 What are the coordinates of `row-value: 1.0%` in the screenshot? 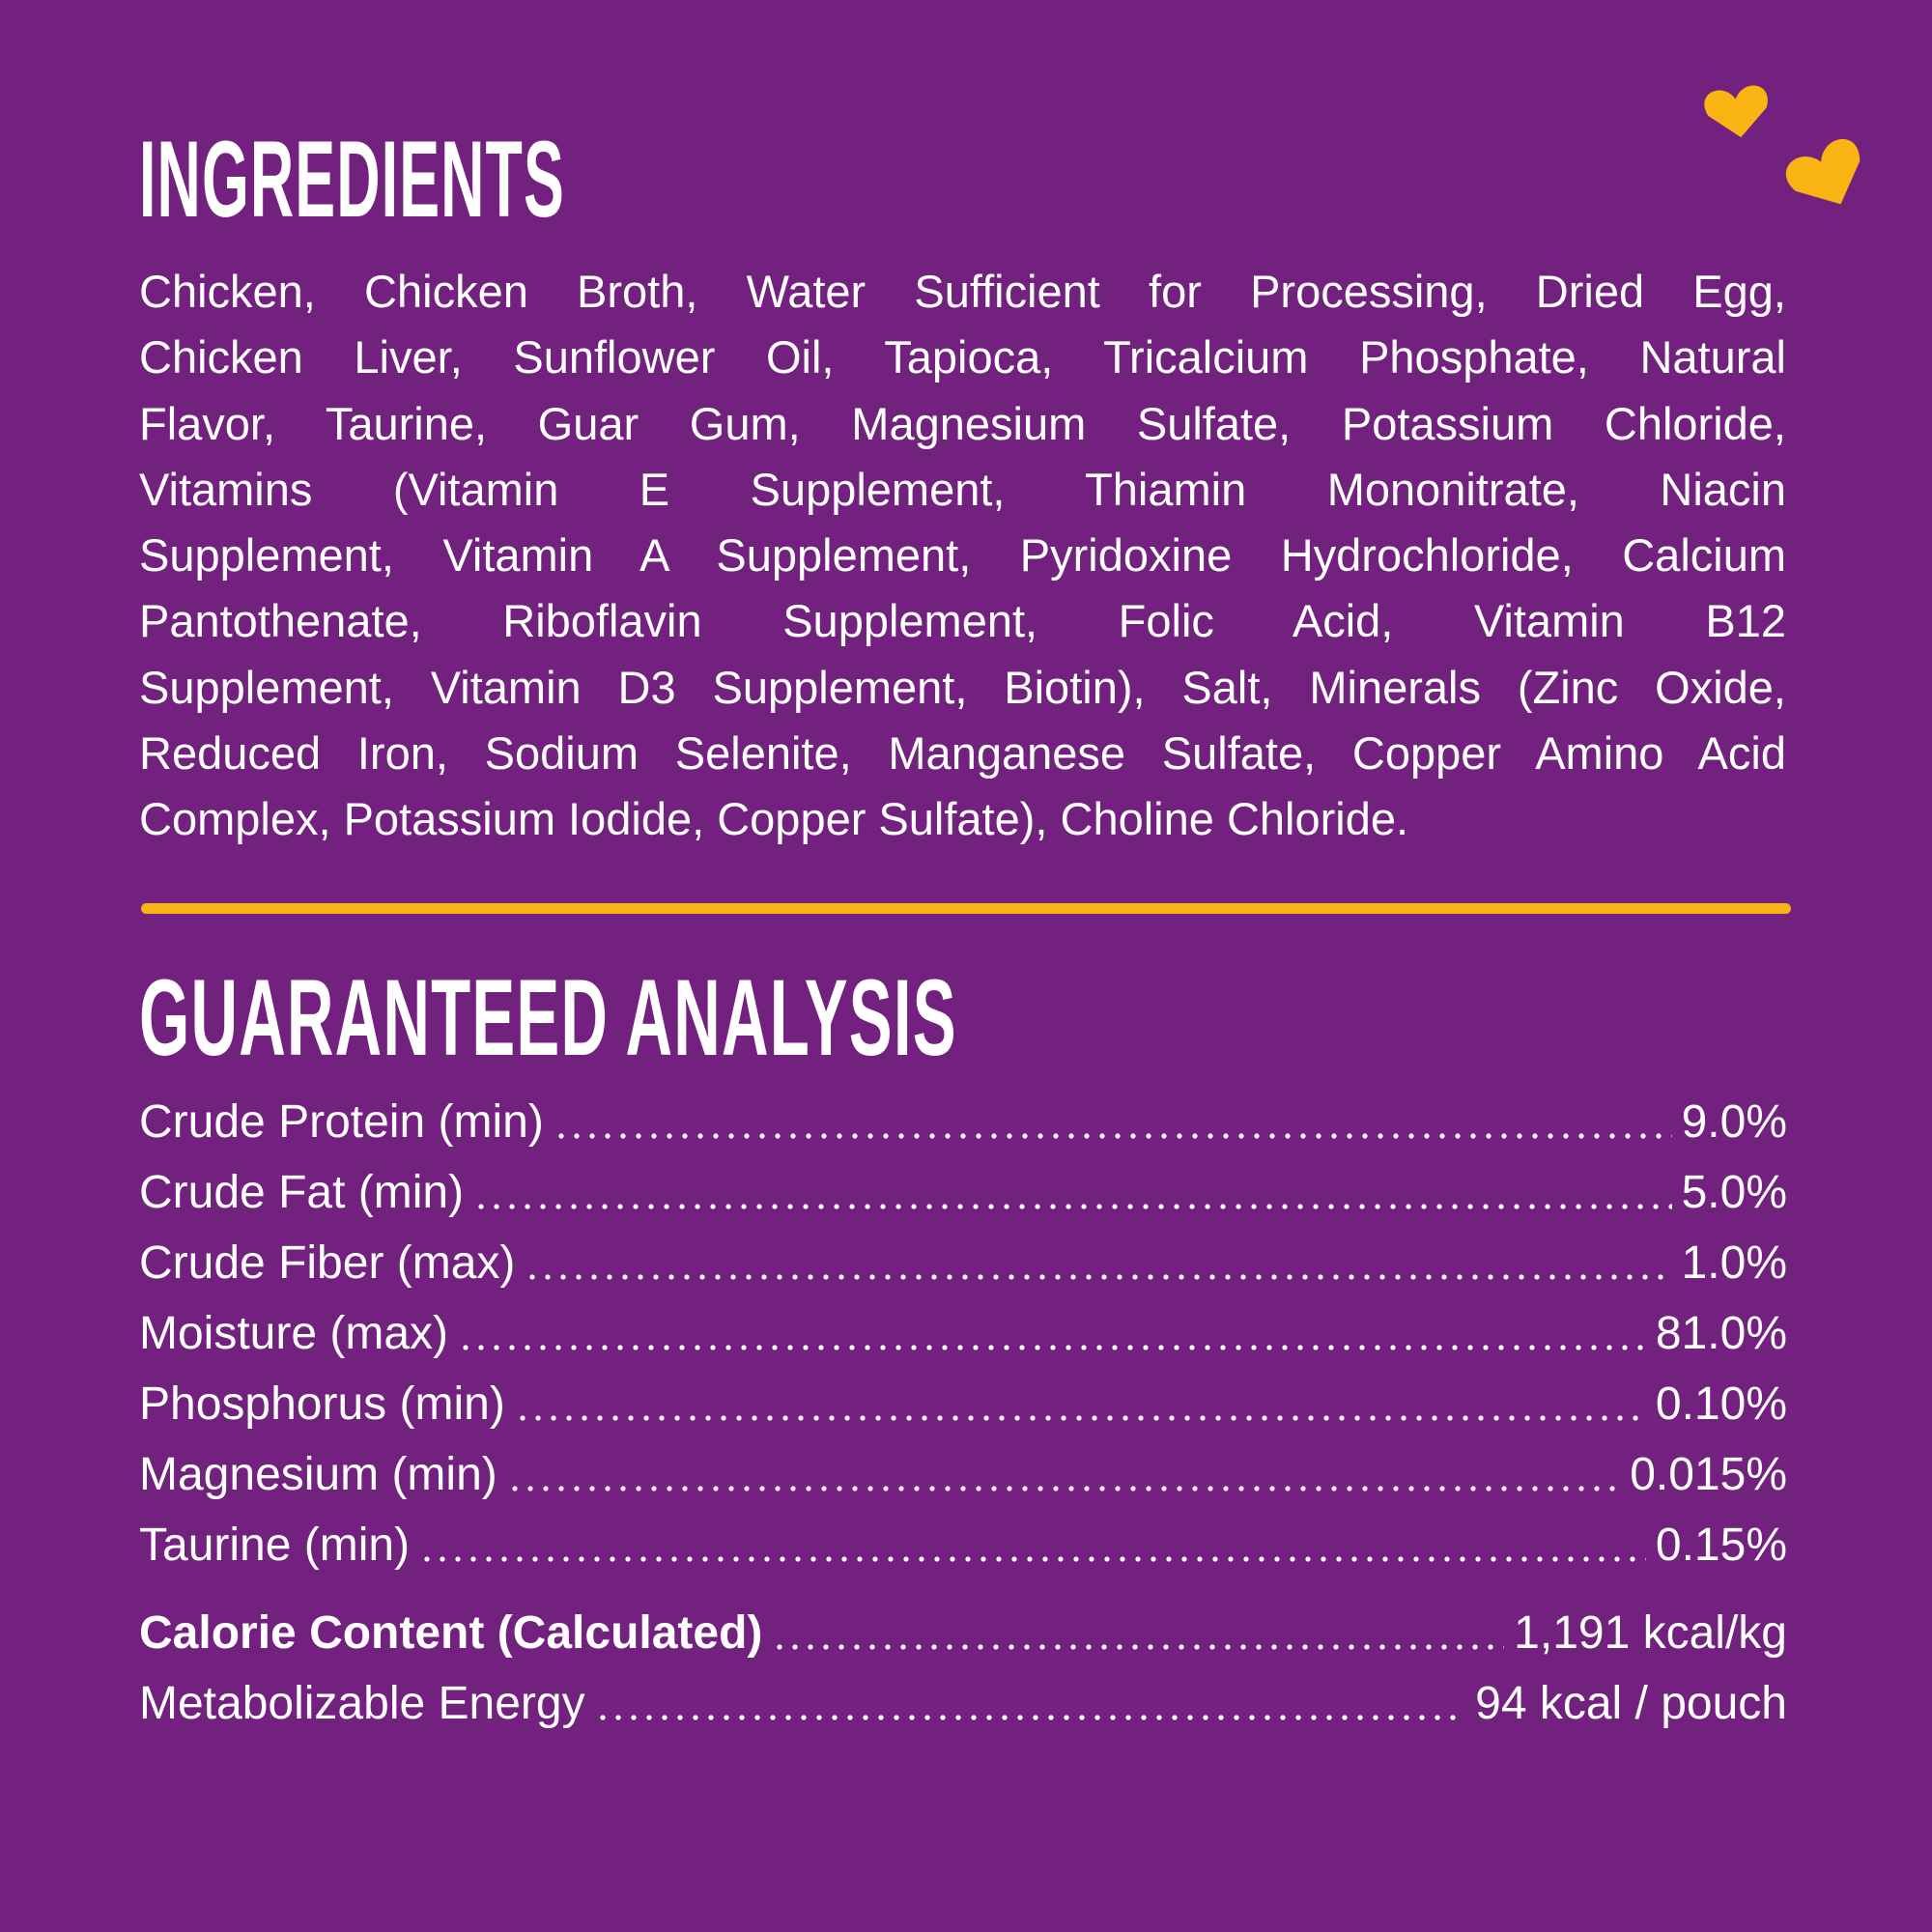 It's located at (1734, 1263).